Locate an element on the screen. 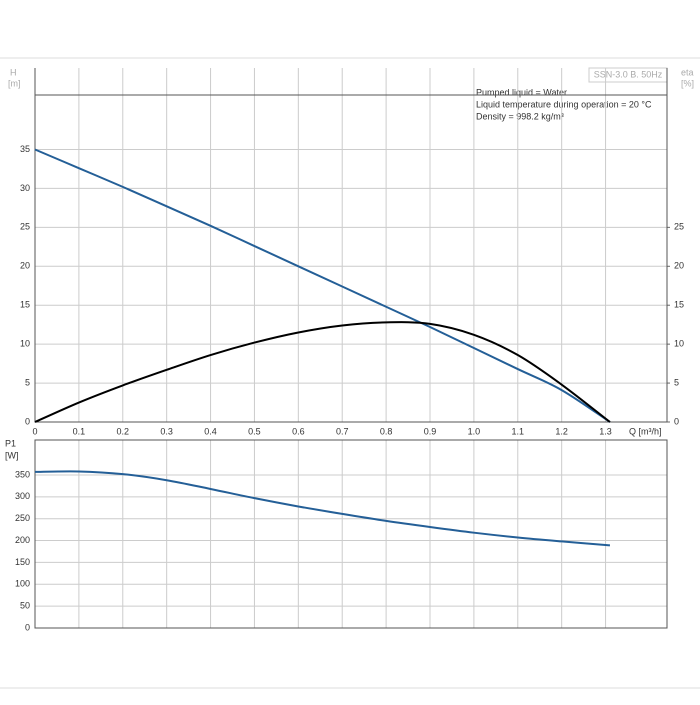 The height and width of the screenshot is (705, 700). x-tick-label: 0.3 is located at coordinates (166, 431).